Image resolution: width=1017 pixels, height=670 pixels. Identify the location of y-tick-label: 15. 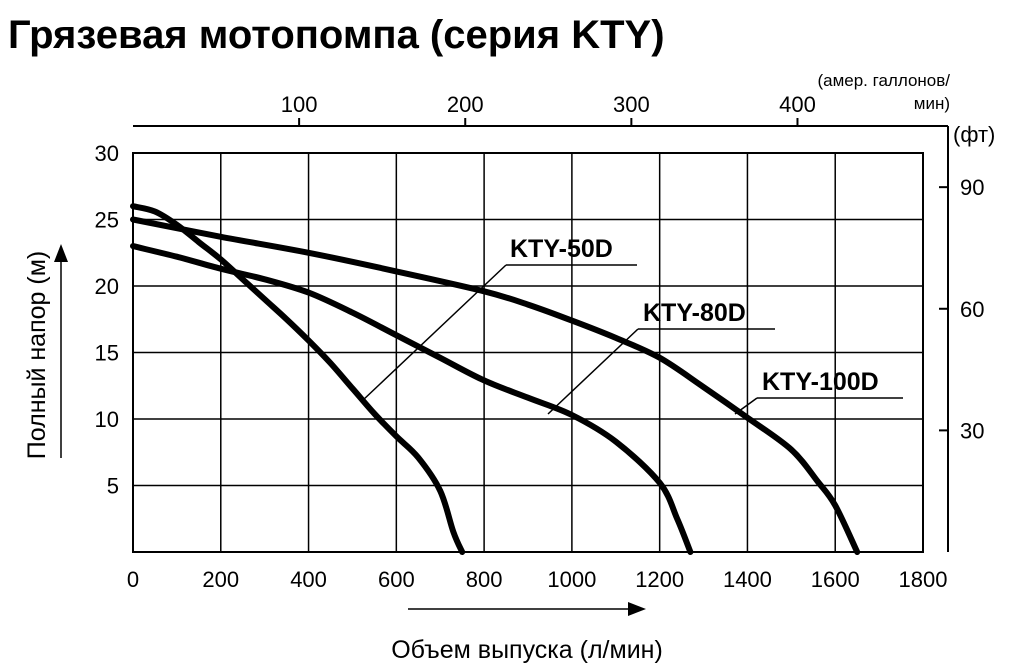
(107, 353).